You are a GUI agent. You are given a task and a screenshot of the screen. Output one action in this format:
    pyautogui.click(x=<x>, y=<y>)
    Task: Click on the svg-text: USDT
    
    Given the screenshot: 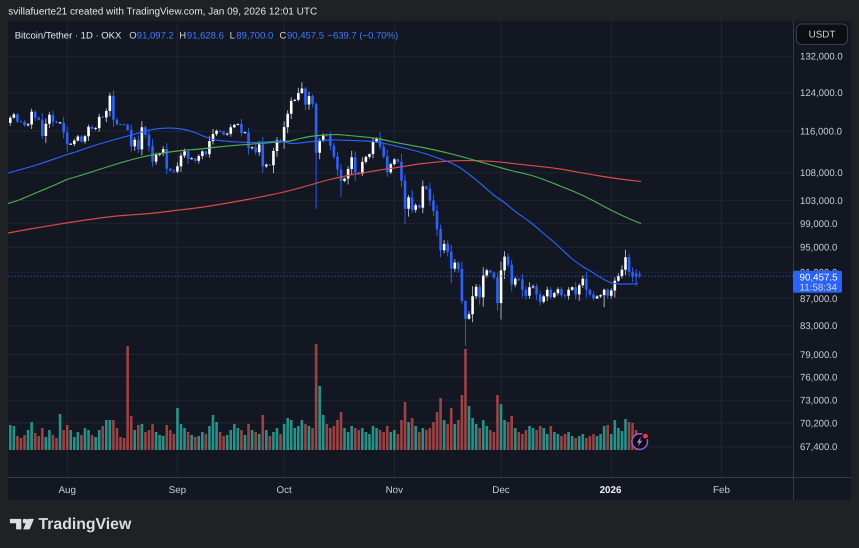 What is the action you would take?
    pyautogui.click(x=822, y=35)
    